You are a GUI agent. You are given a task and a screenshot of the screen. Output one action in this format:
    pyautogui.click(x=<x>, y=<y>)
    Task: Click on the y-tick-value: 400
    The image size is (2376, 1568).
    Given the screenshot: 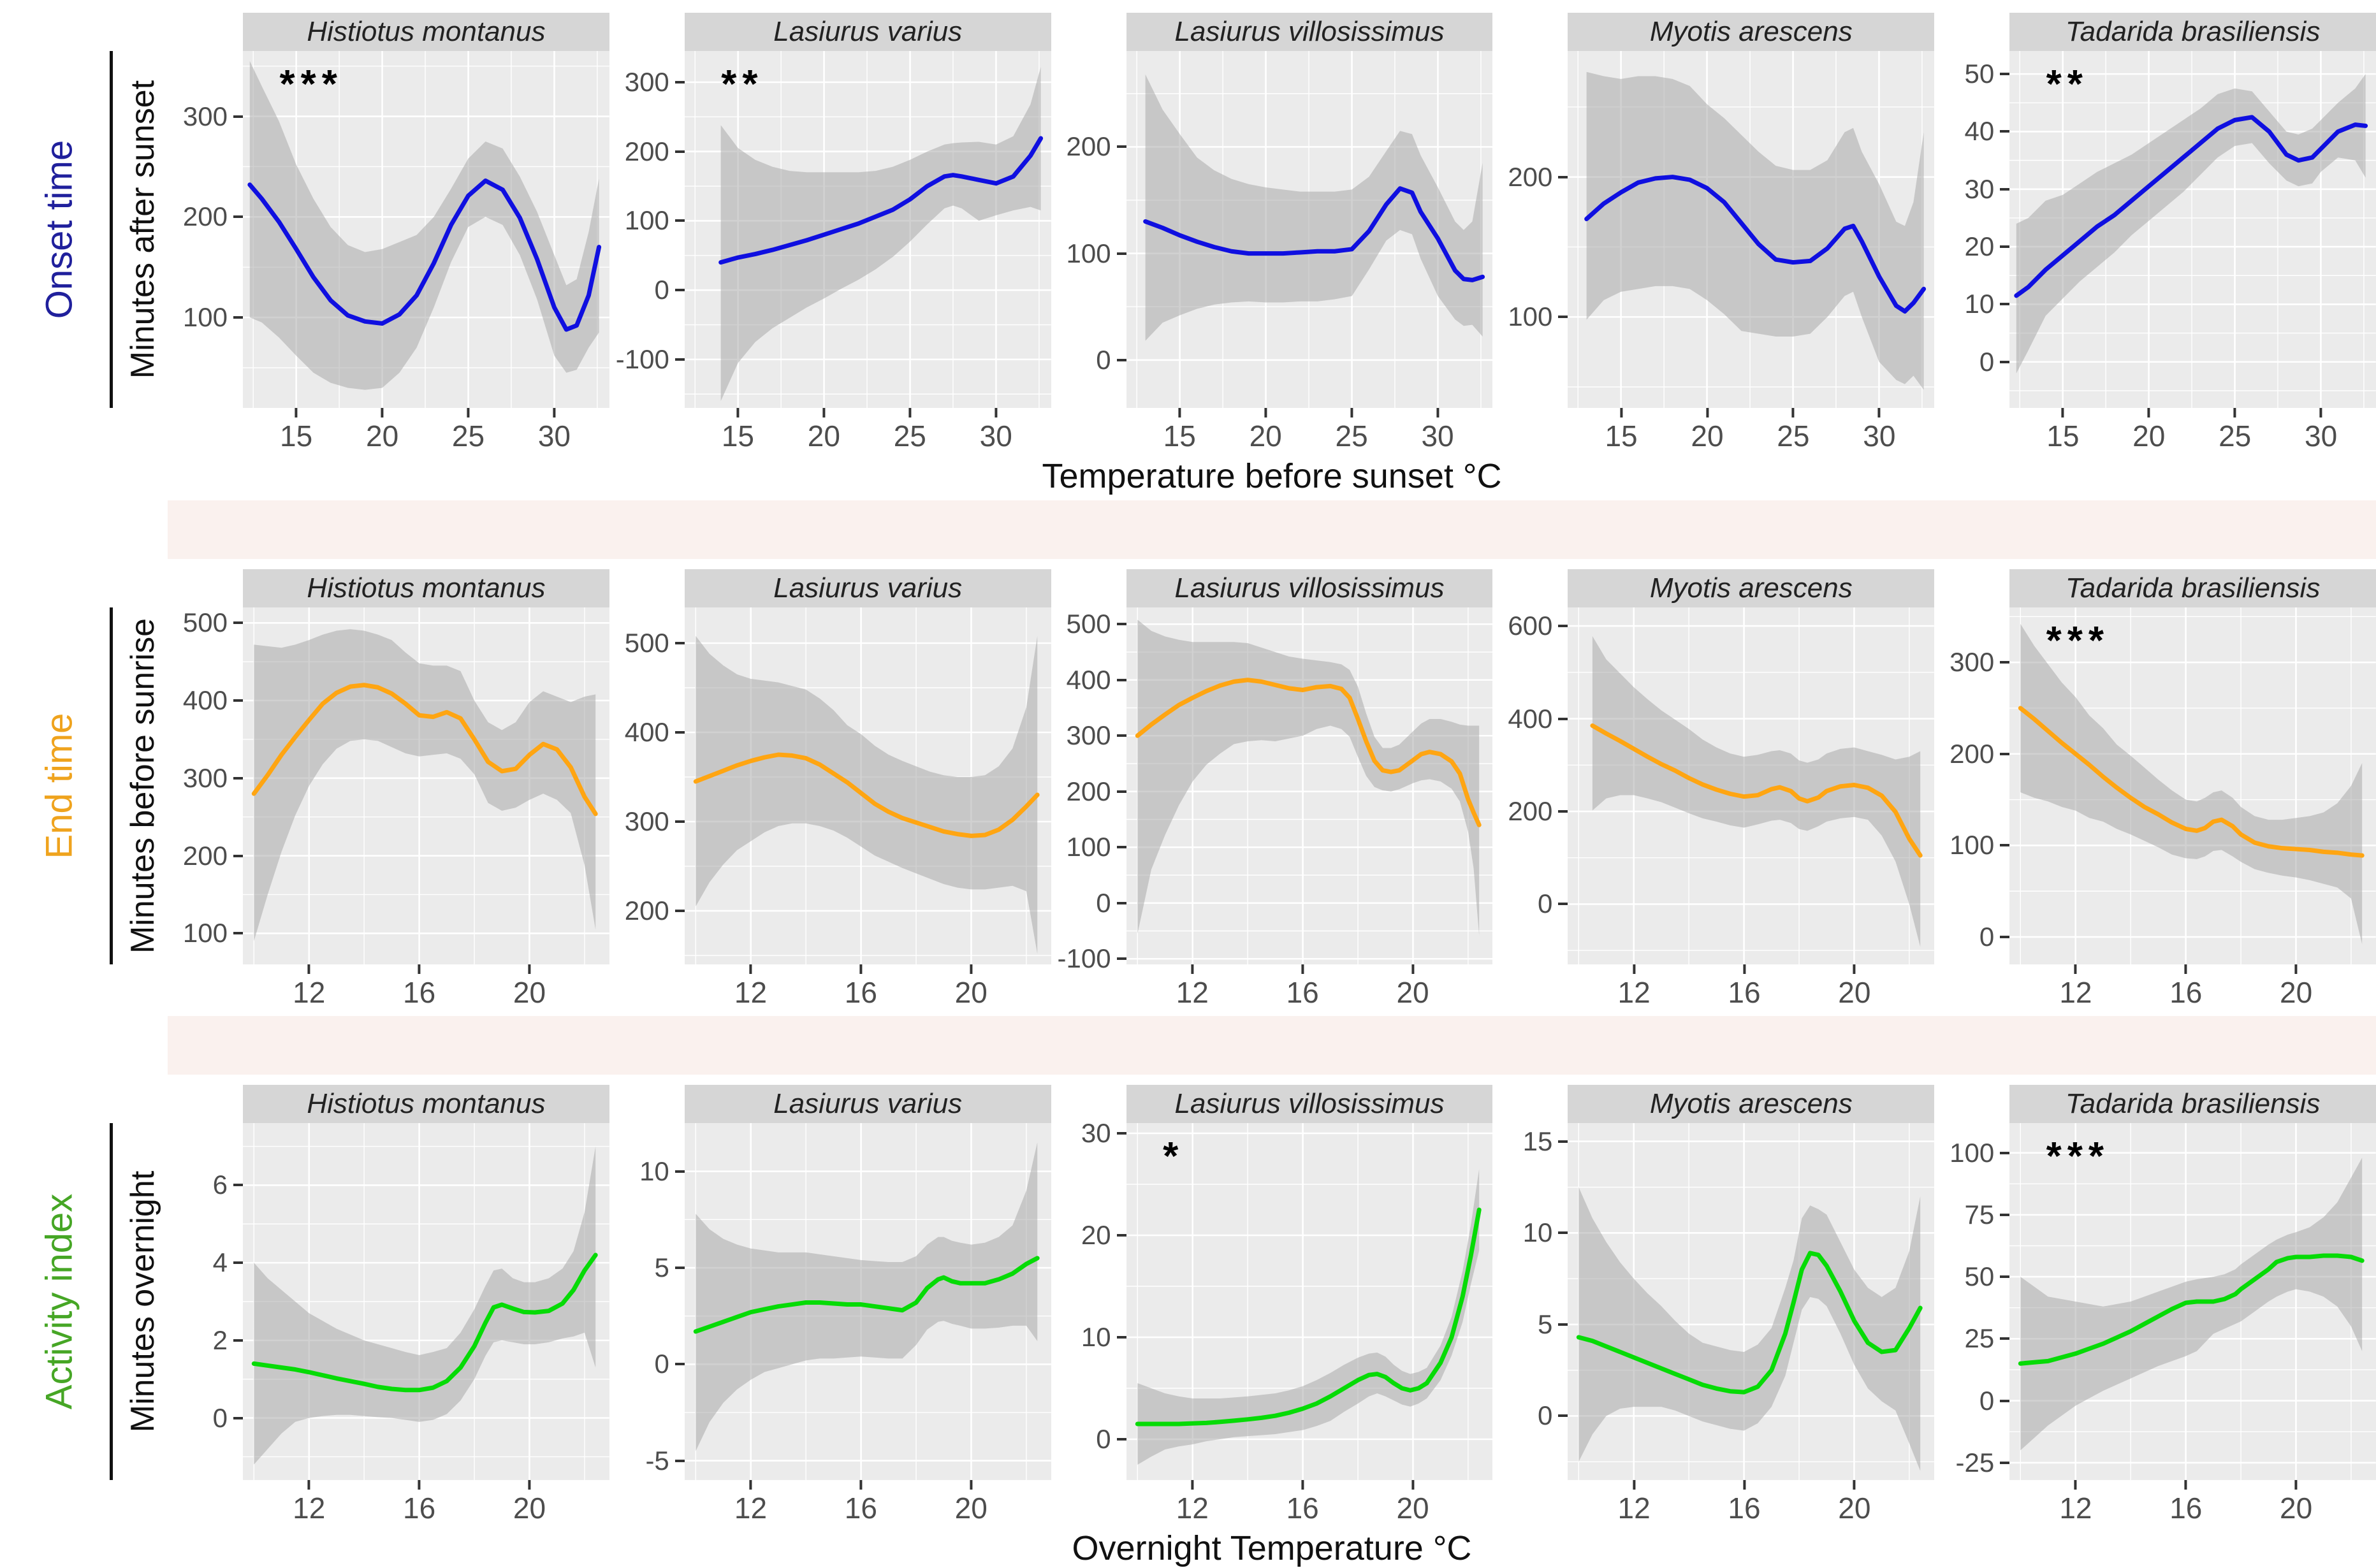 What is the action you would take?
    pyautogui.click(x=646, y=732)
    